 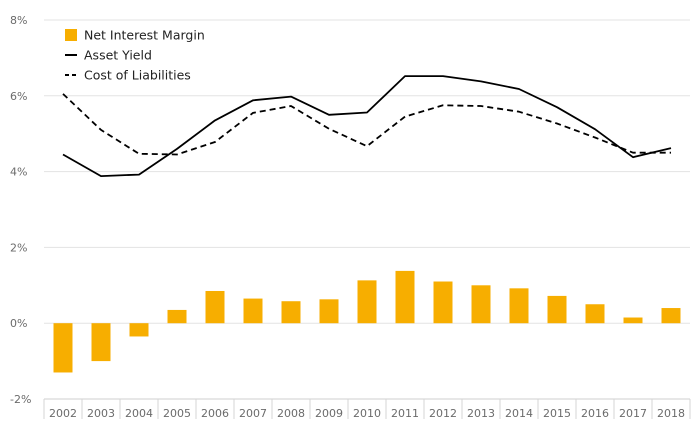 What do you see at coordinates (595, 314) in the screenshot?
I see `bar-2016` at bounding box center [595, 314].